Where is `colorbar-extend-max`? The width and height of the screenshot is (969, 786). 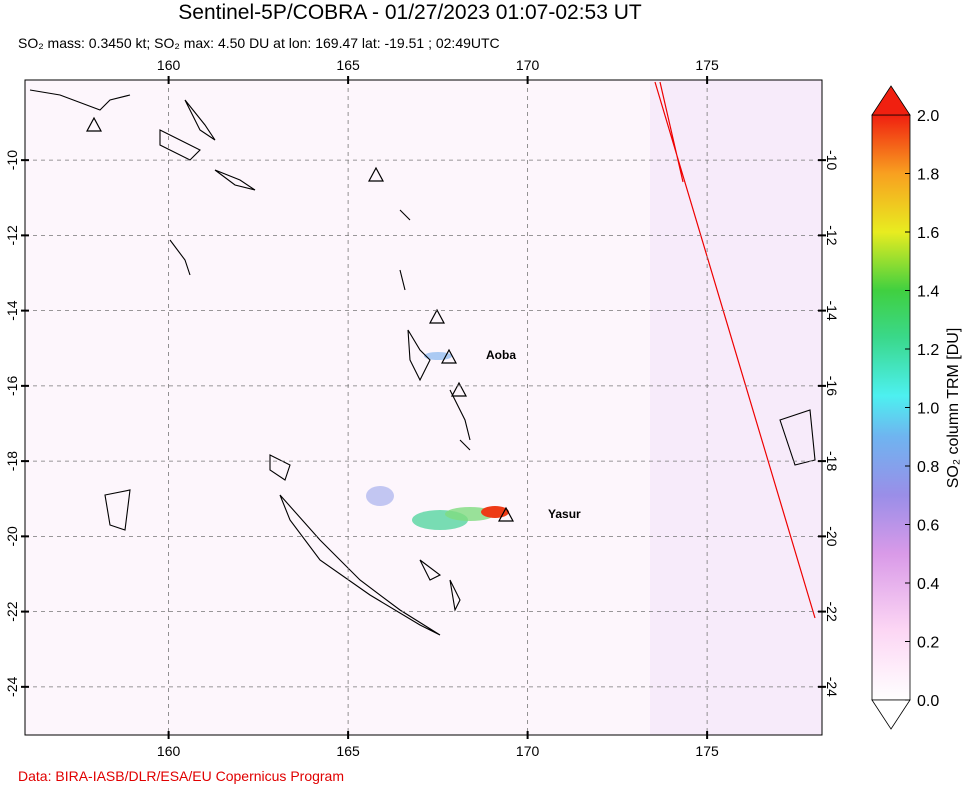 colorbar-extend-max is located at coordinates (891, 100).